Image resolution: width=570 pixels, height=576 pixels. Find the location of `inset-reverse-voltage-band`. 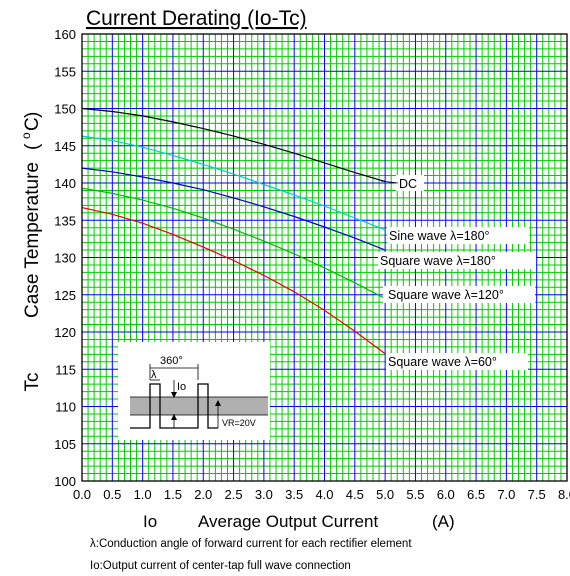

inset-reverse-voltage-band is located at coordinates (199, 406).